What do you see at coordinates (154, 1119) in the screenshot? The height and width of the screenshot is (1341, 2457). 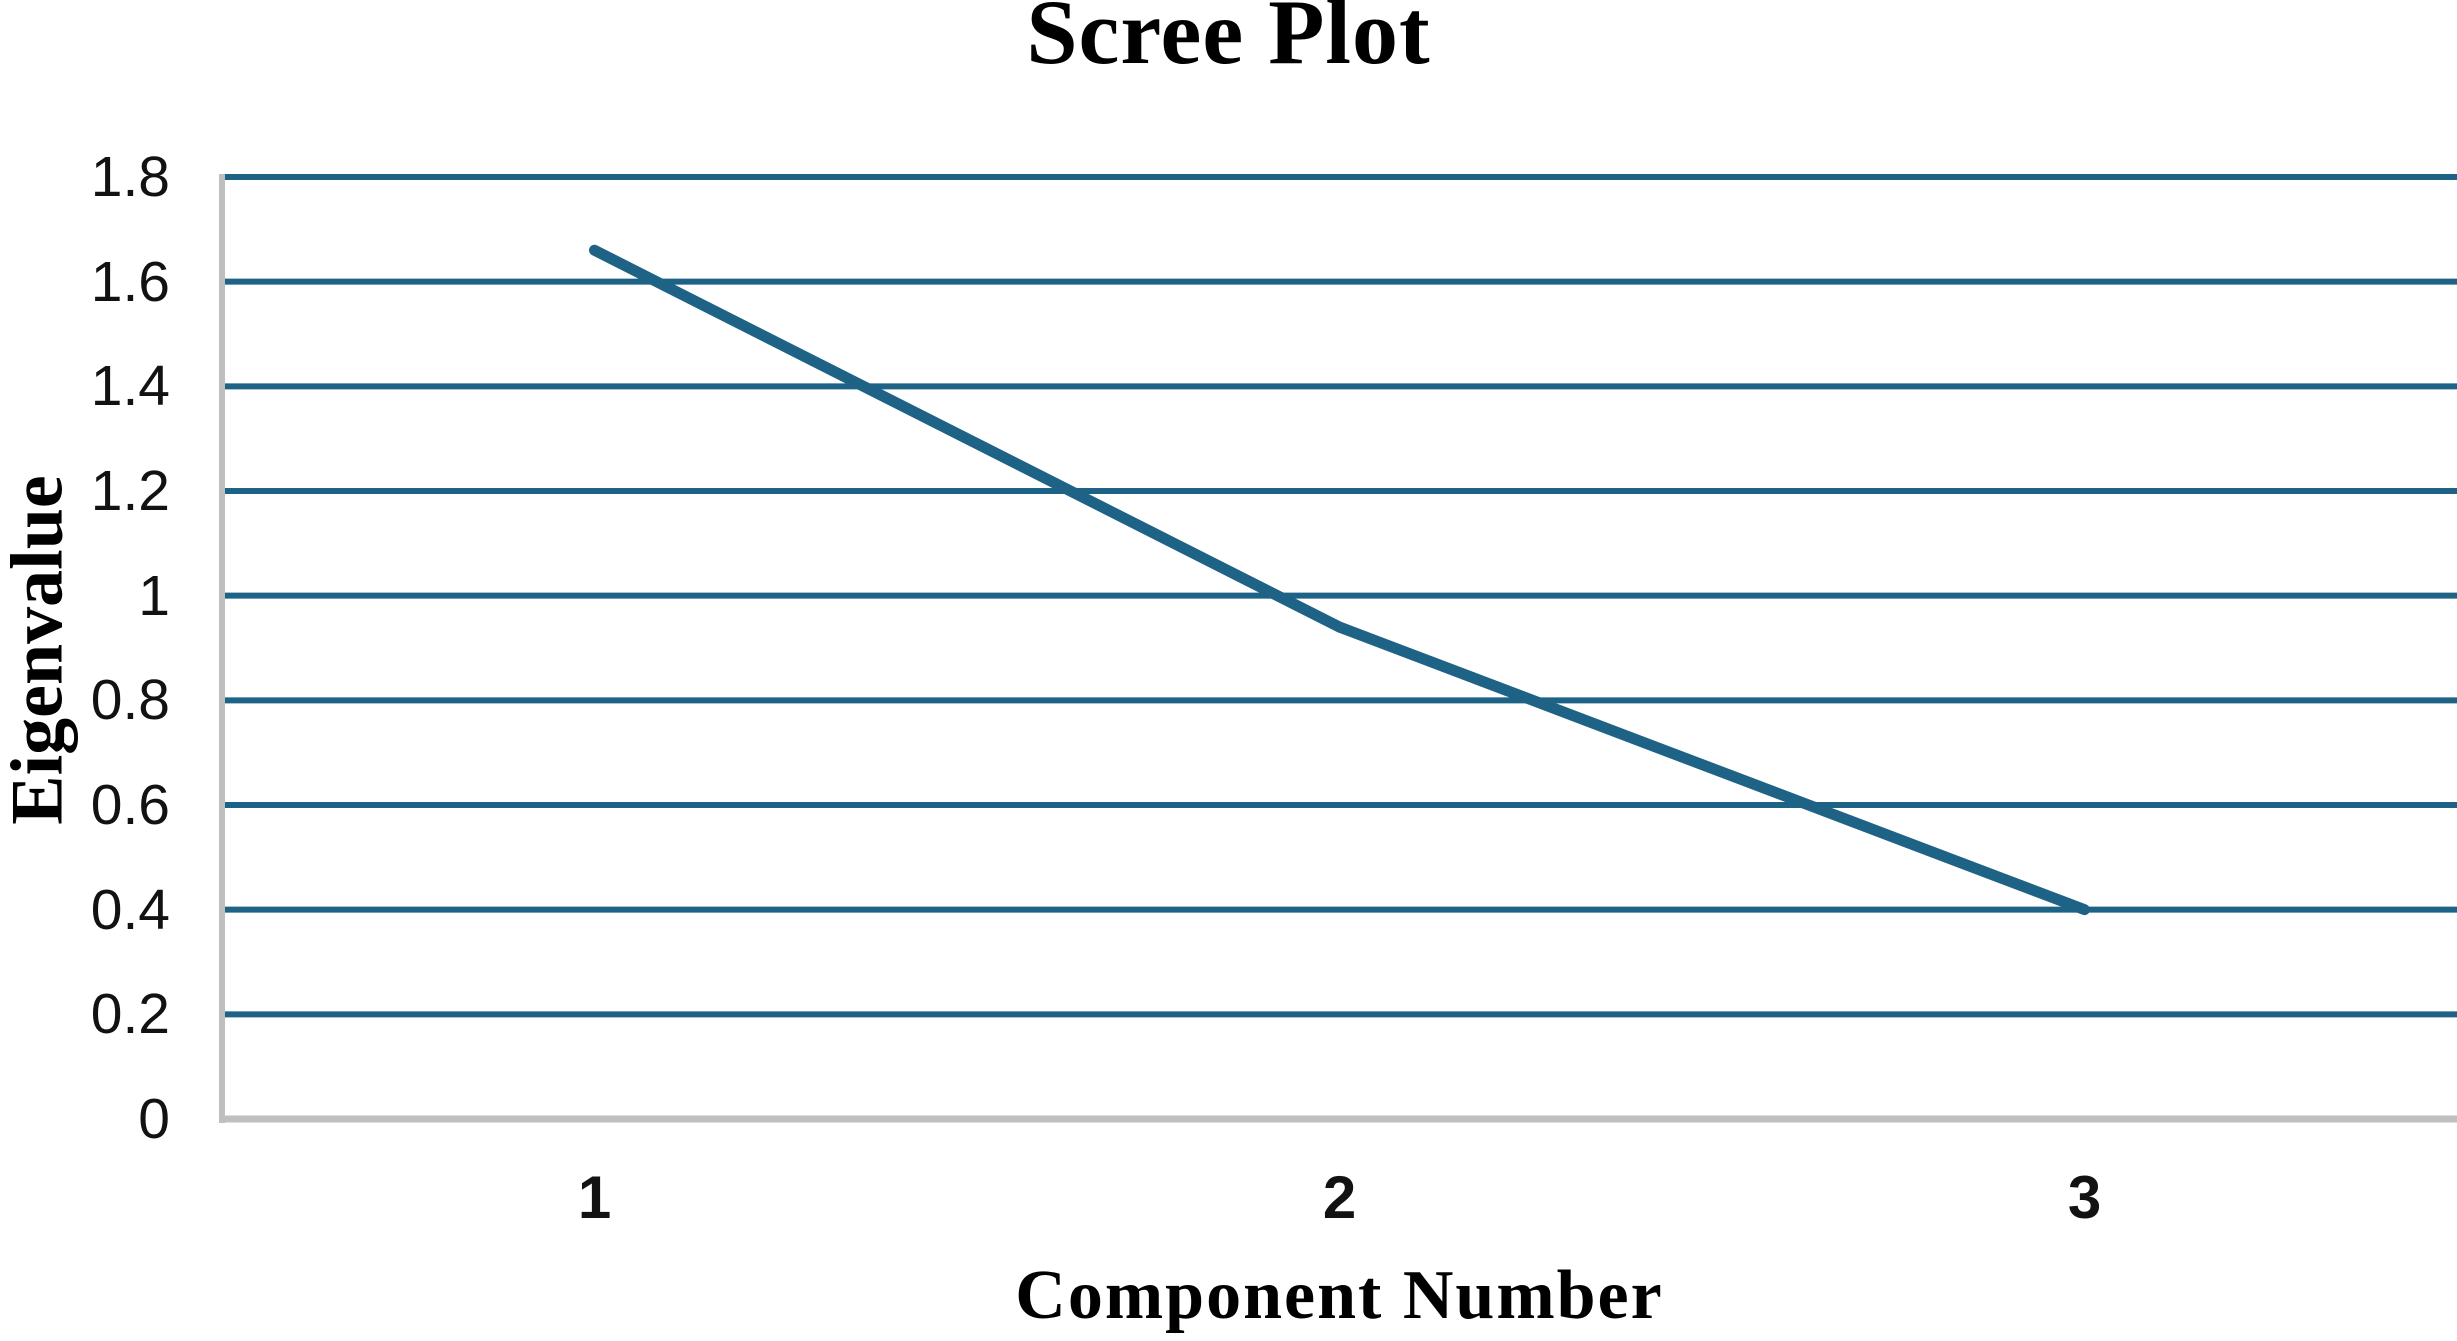 I see `y-tick-label: 0` at bounding box center [154, 1119].